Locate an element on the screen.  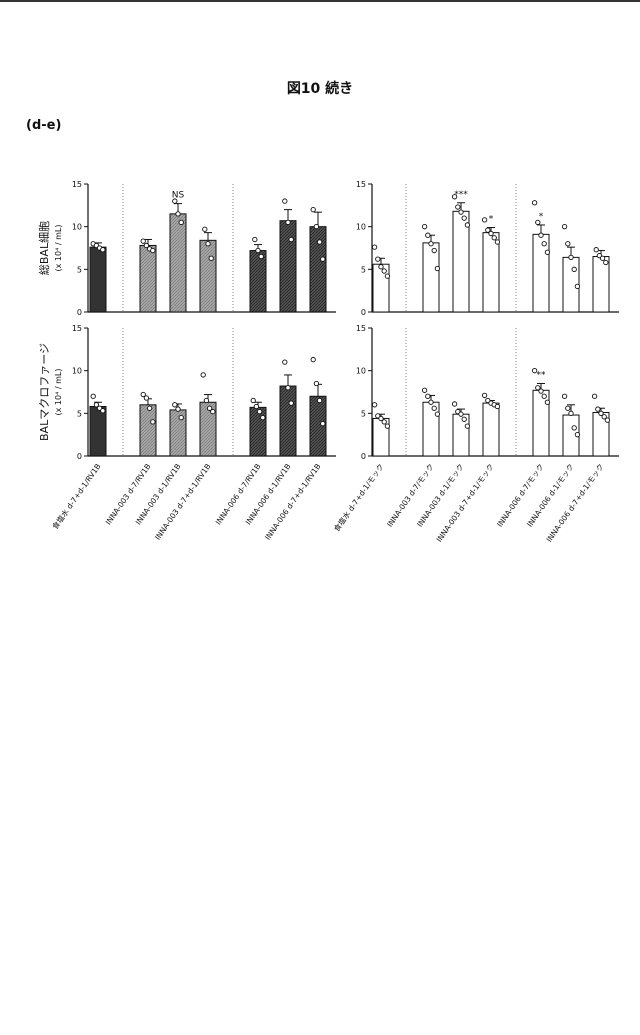
category-label: 食塩水 d-7+d-1/RV1B is located at coordinates (76, 496).